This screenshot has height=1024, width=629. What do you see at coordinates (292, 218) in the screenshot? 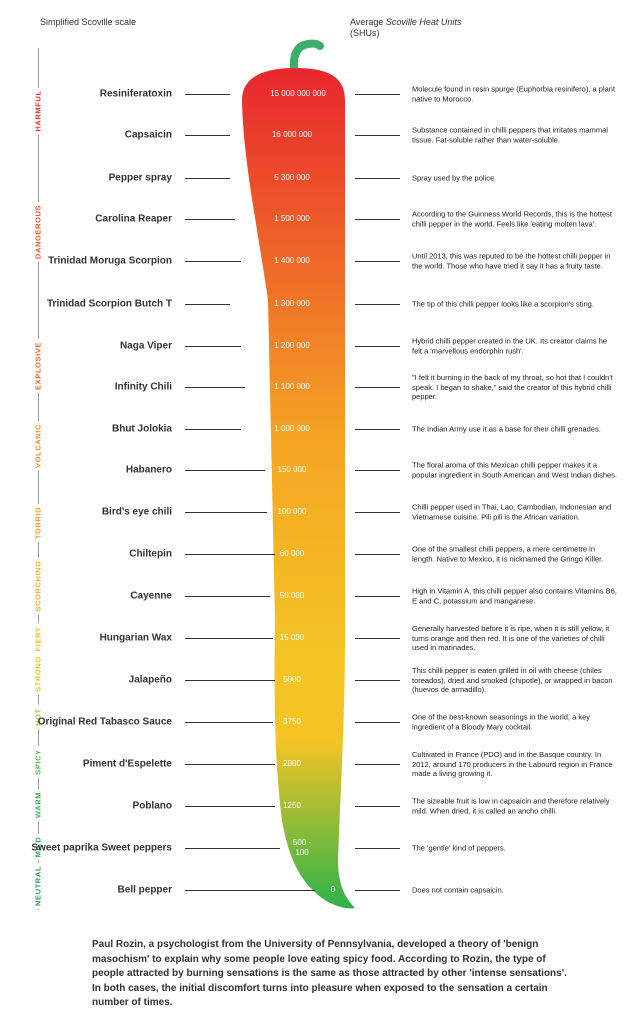
I see `shu-value: 1 500 000` at bounding box center [292, 218].